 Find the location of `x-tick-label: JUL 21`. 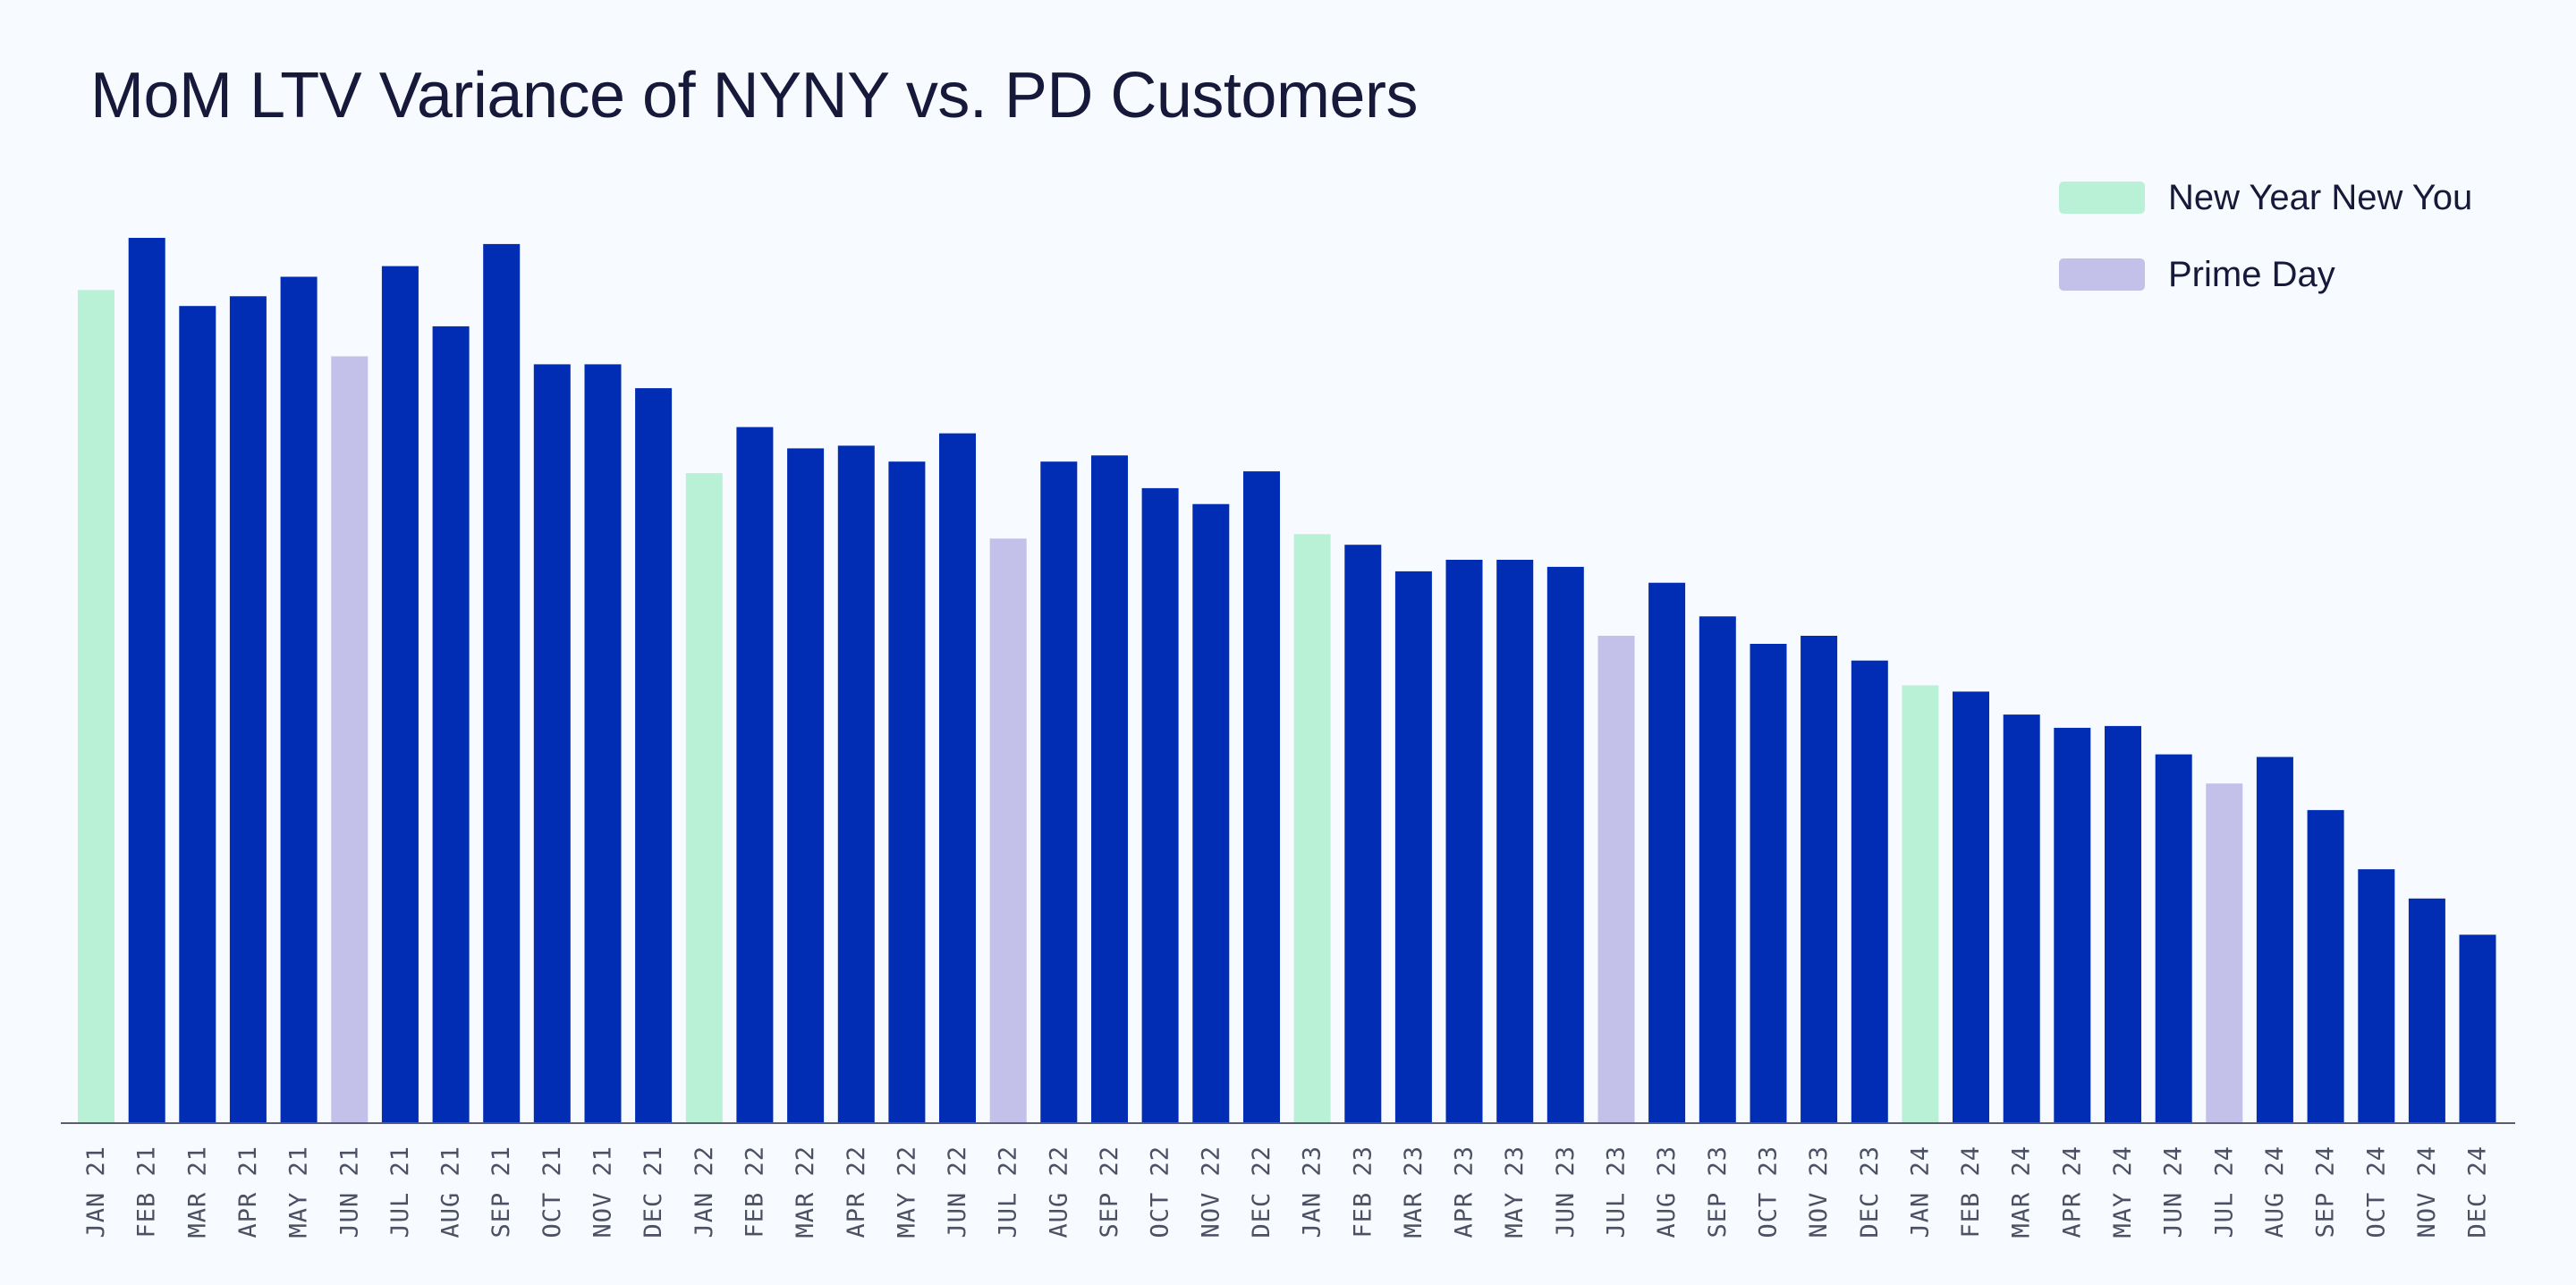

x-tick-label: JUL 21 is located at coordinates (400, 1192).